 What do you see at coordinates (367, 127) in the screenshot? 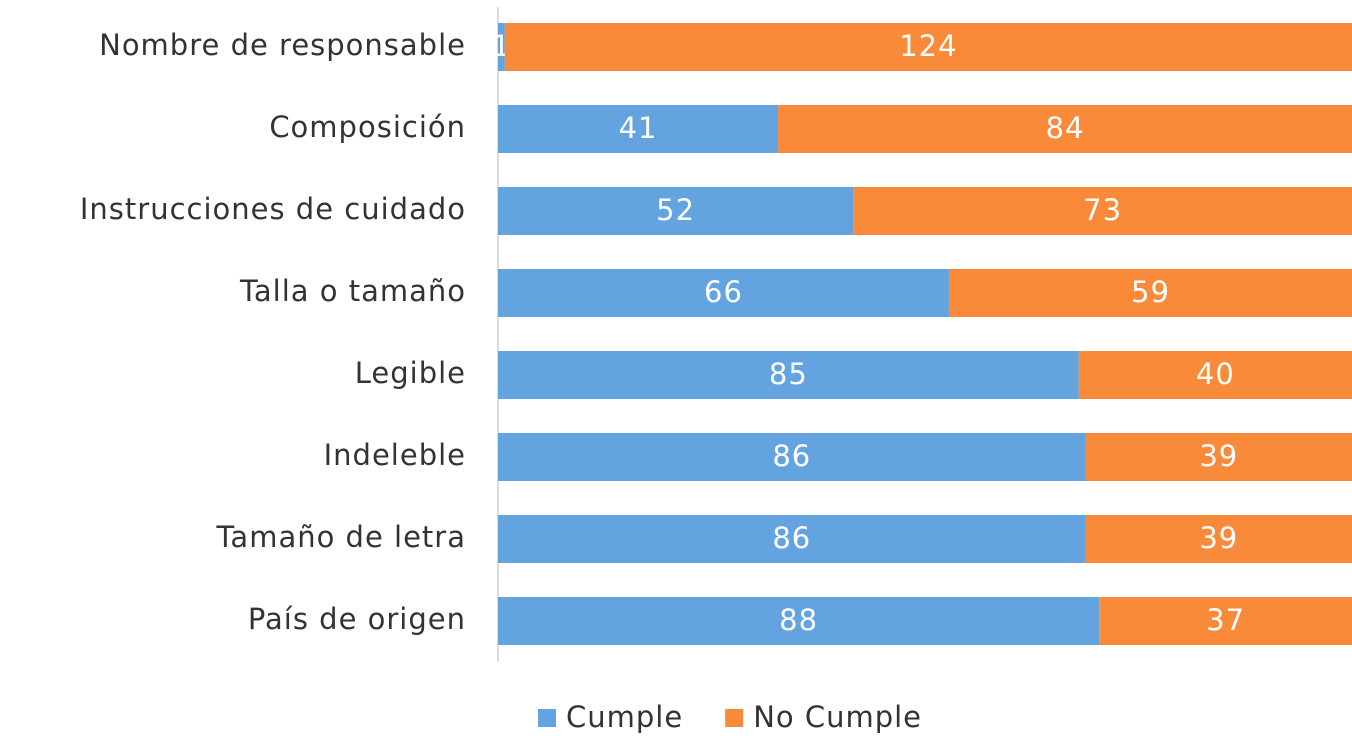
I see `category-label: Composición` at bounding box center [367, 127].